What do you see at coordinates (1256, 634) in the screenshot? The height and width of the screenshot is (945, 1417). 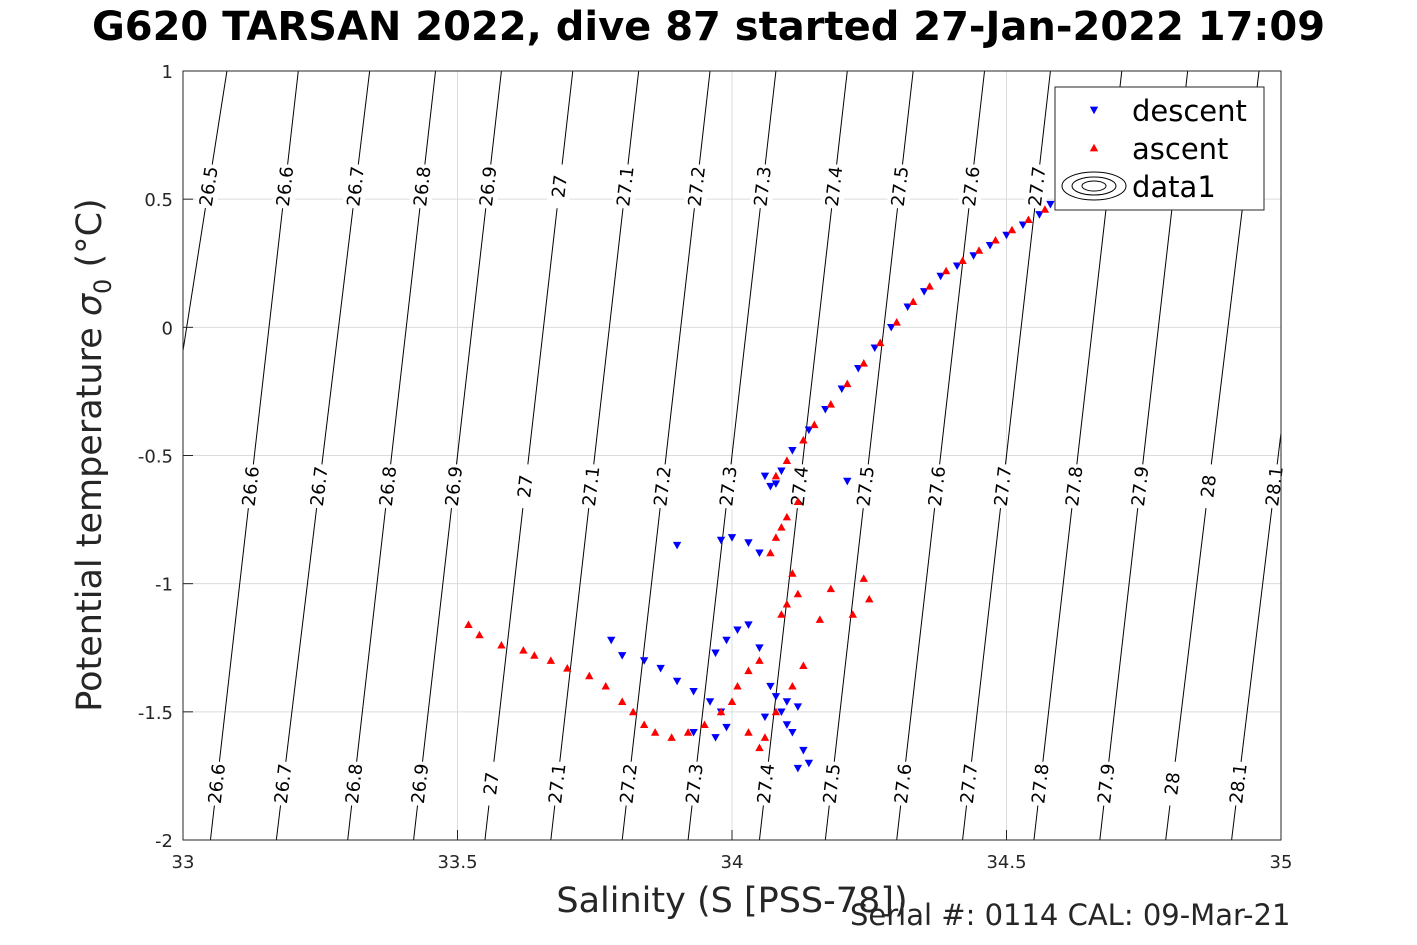 I see `density-contour-line` at bounding box center [1256, 634].